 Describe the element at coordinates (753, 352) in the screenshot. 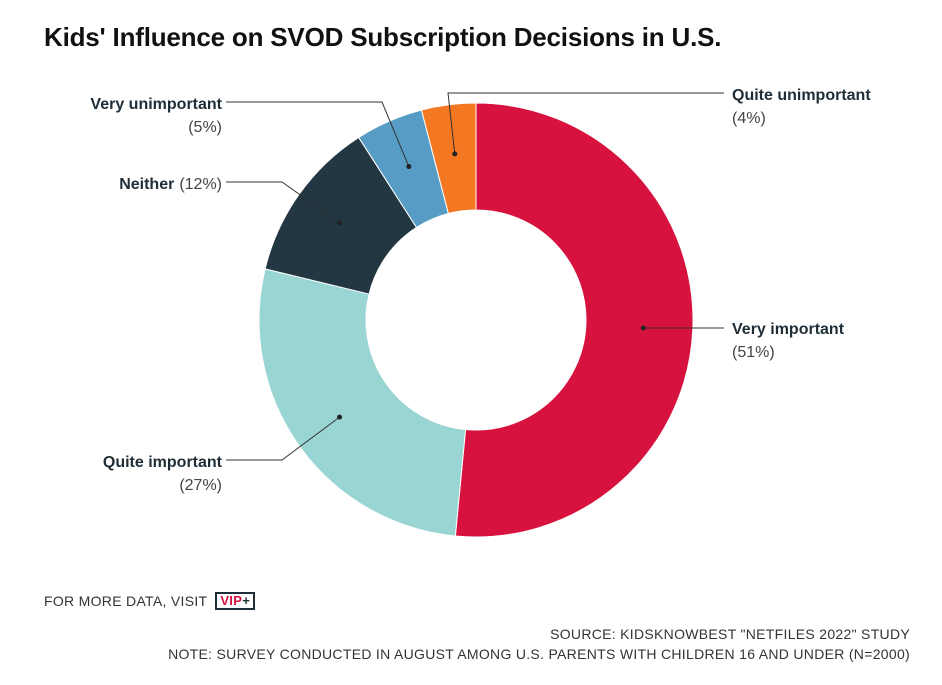

I see `slice-label-percent: (51%)` at that location.